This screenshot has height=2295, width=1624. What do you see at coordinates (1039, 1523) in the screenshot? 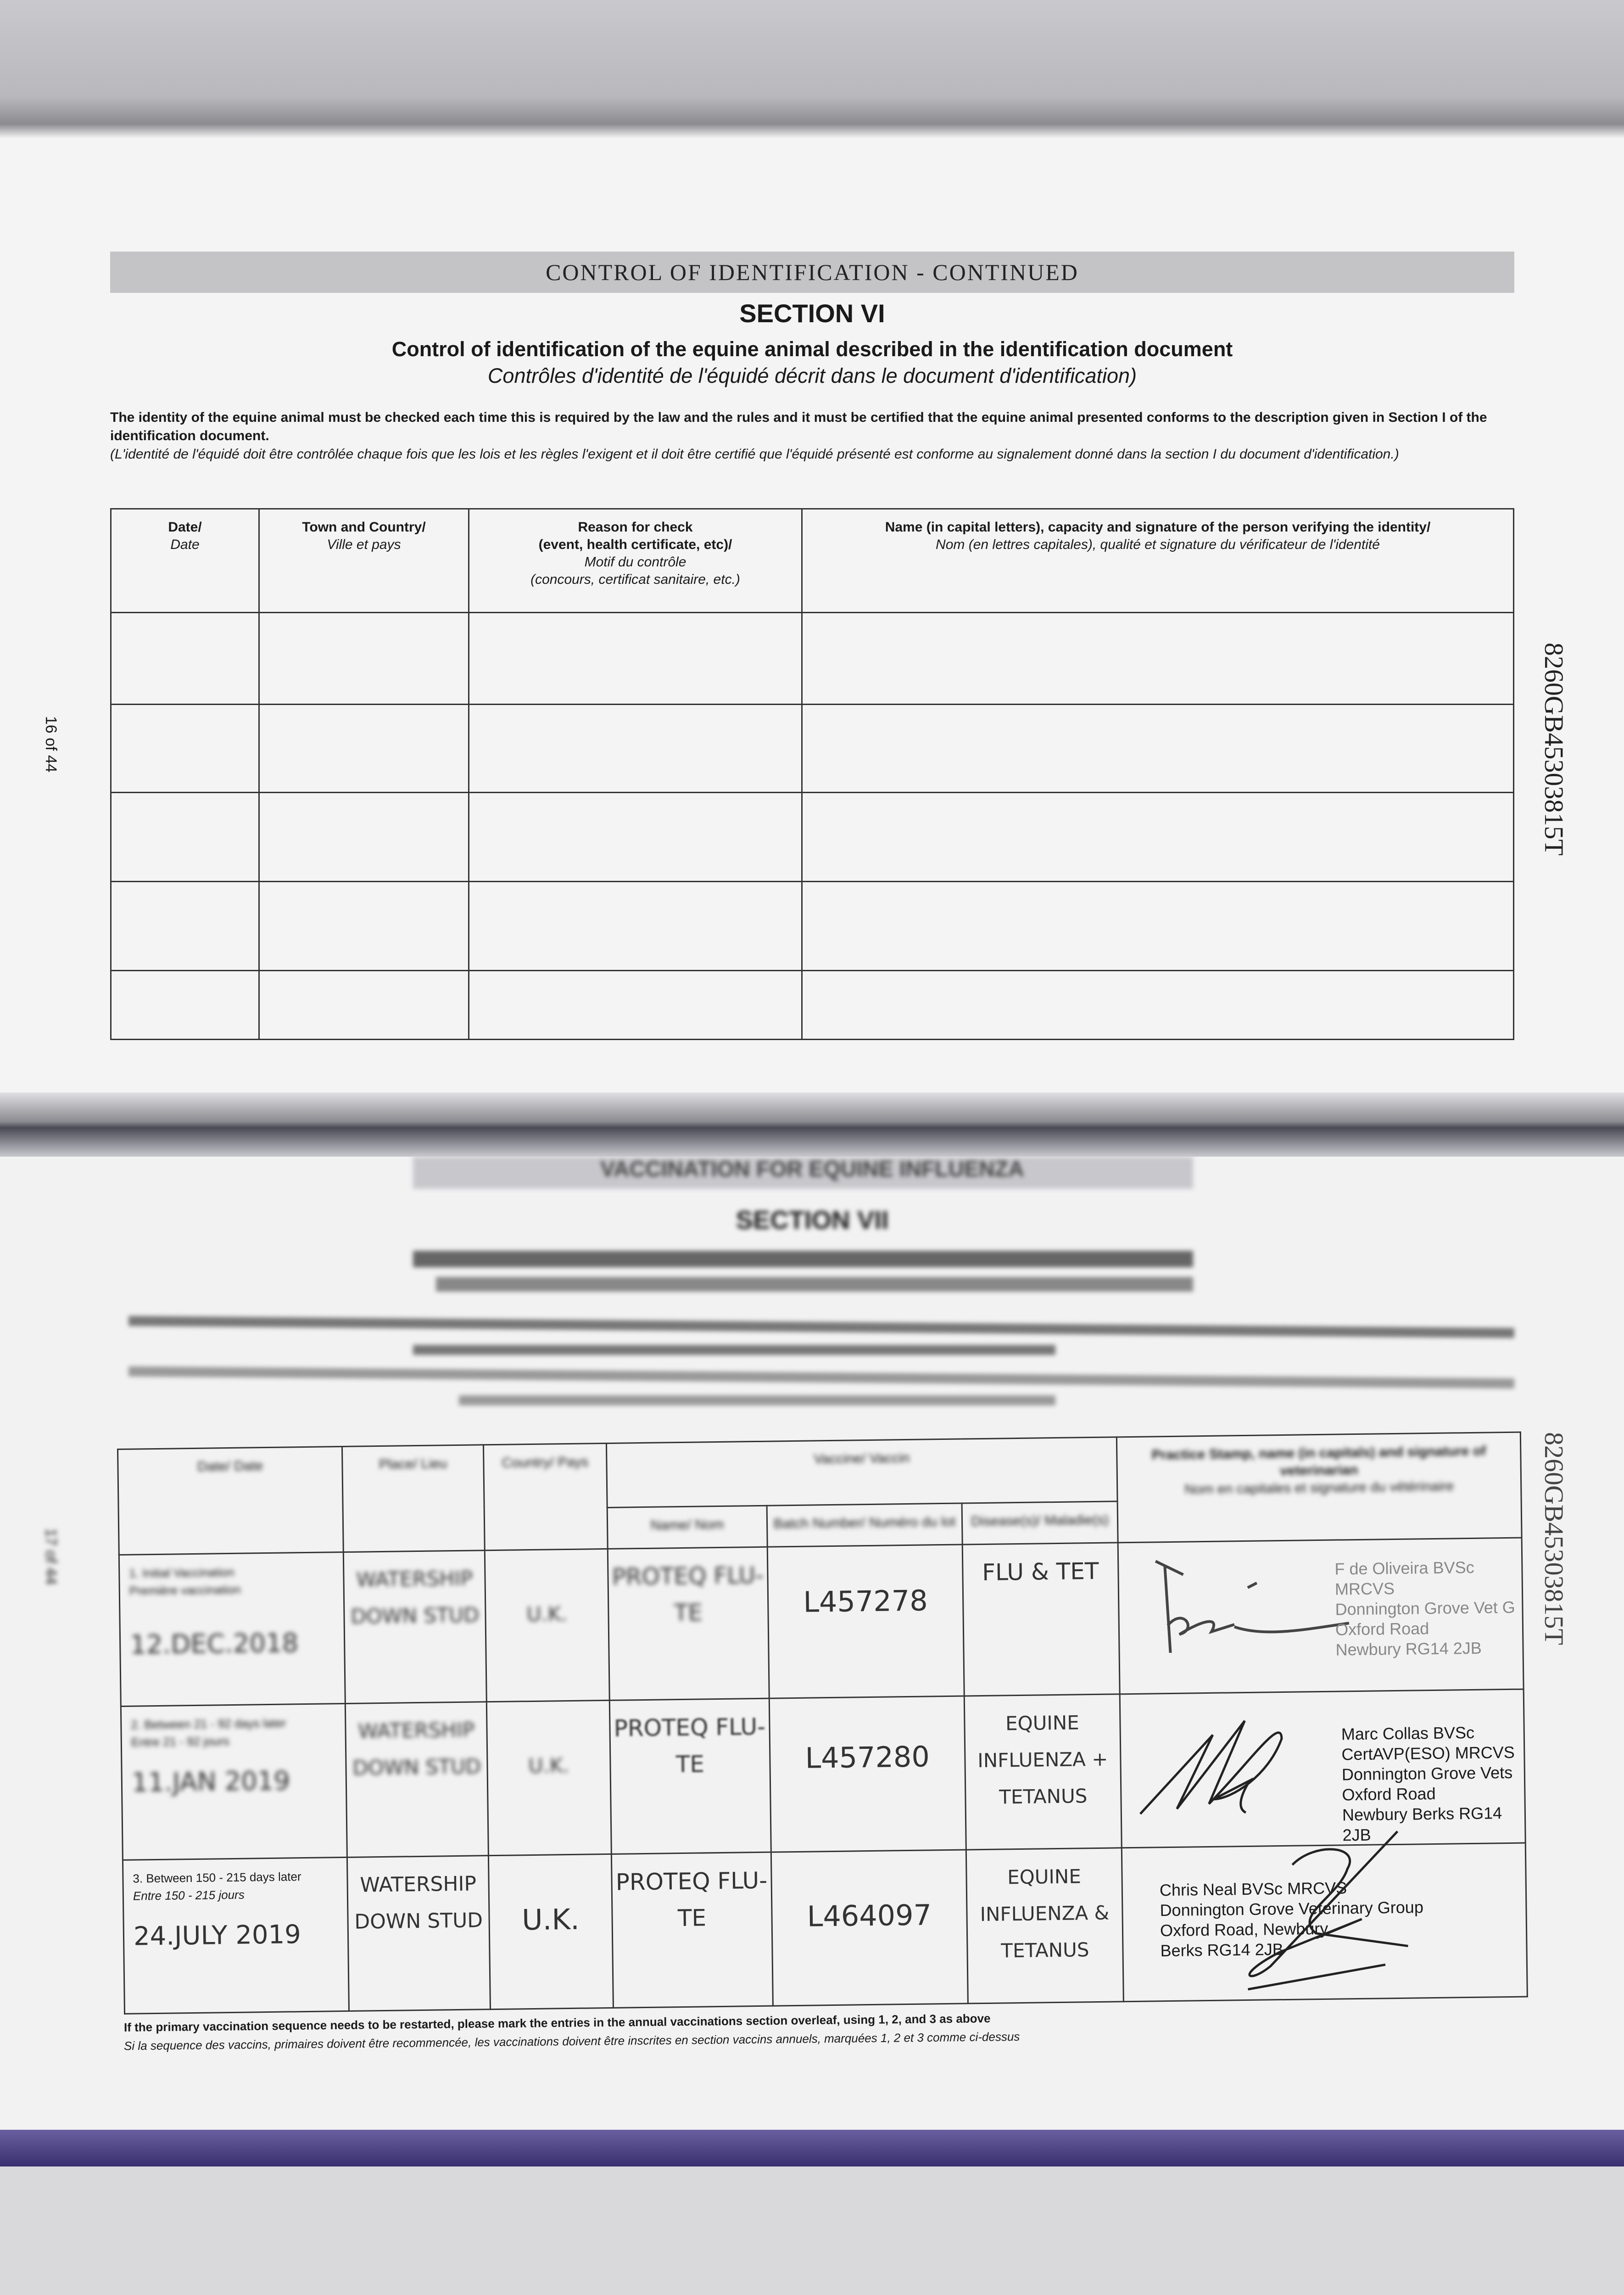
I see `col-disease: Disease(s)/ Maladie(s)` at bounding box center [1039, 1523].